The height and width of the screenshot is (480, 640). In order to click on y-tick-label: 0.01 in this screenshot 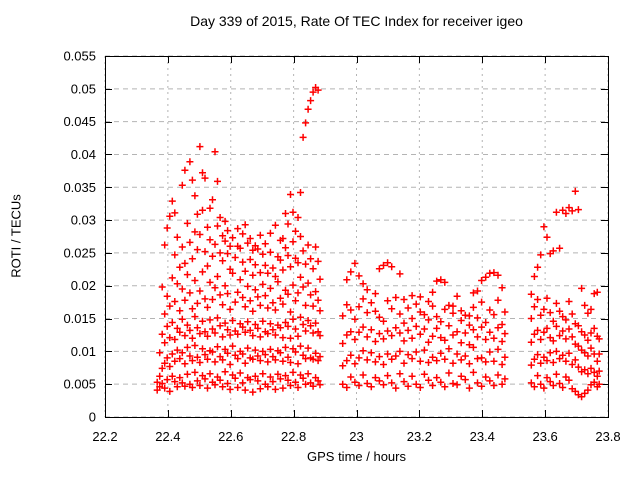, I will do `click(83, 351)`.